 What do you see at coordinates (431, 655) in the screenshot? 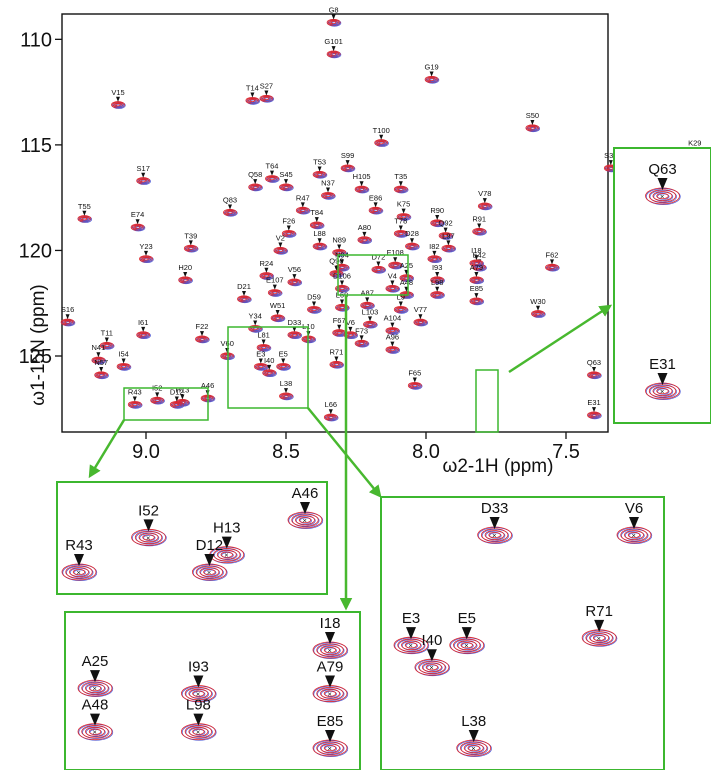
I see `zoom-pointer-I40` at bounding box center [431, 655].